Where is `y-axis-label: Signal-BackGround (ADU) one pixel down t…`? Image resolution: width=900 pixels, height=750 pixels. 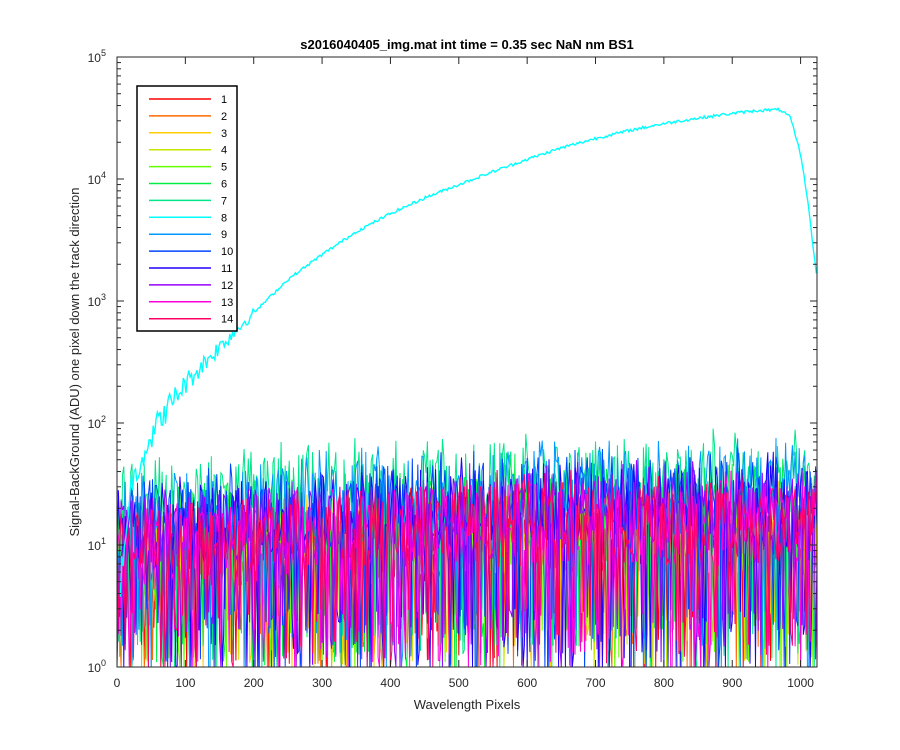
y-axis-label: Signal-BackGround (ADU) one pixel down t… is located at coordinates (74, 361).